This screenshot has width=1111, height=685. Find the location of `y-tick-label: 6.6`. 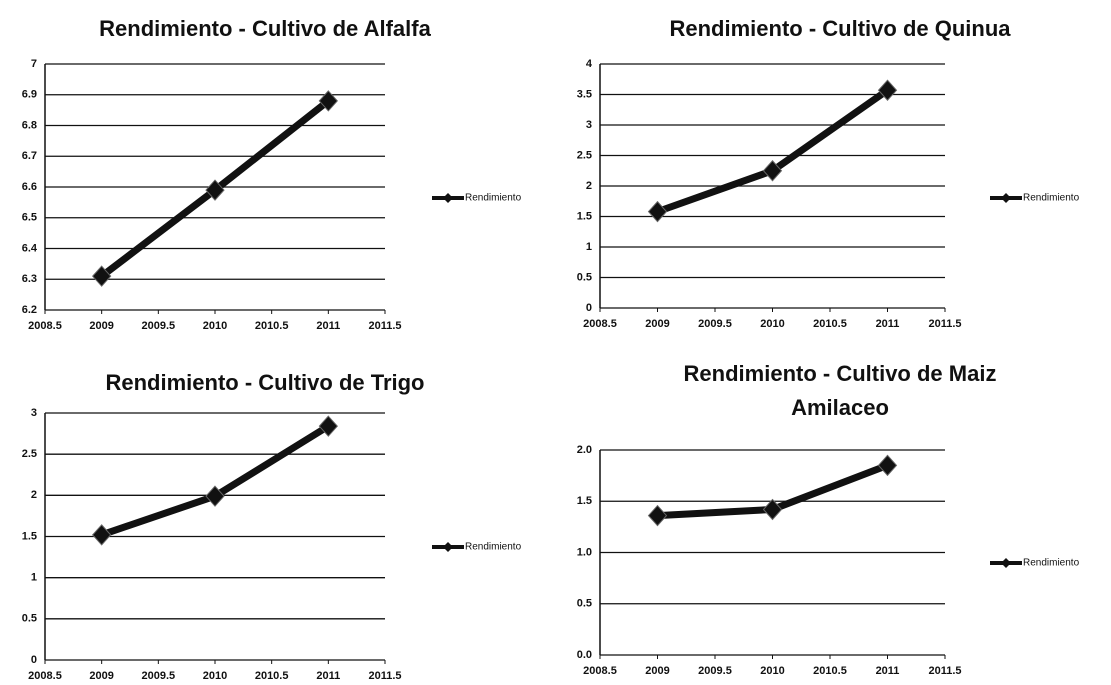

y-tick-label: 6.6 is located at coordinates (29, 187).